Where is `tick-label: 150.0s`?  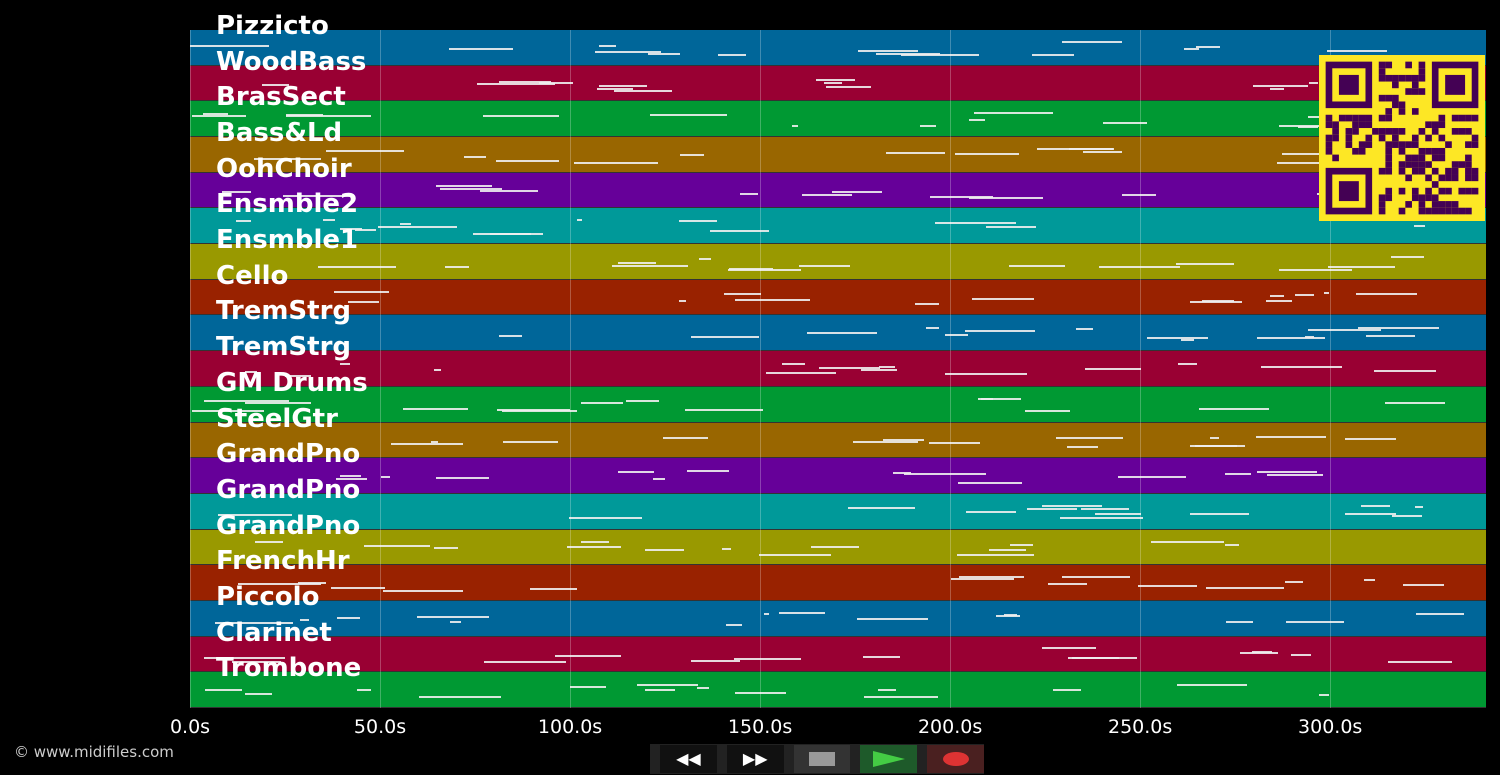 tick-label: 150.0s is located at coordinates (760, 727).